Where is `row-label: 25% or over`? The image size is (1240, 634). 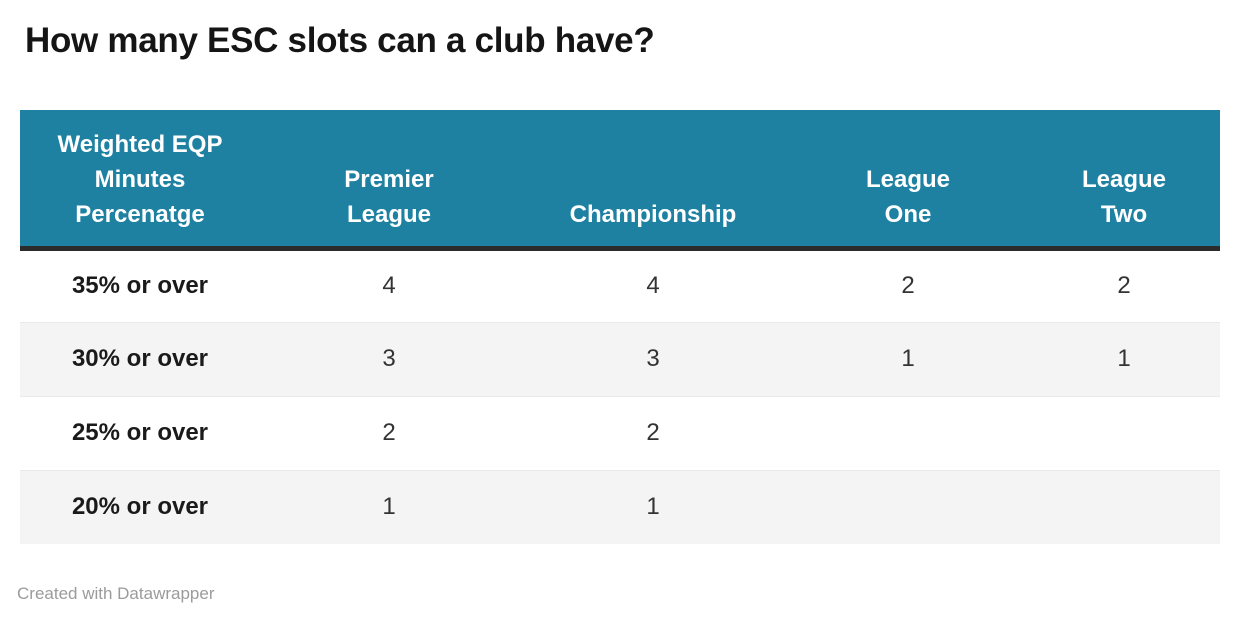
row-label: 25% or over is located at coordinates (140, 432).